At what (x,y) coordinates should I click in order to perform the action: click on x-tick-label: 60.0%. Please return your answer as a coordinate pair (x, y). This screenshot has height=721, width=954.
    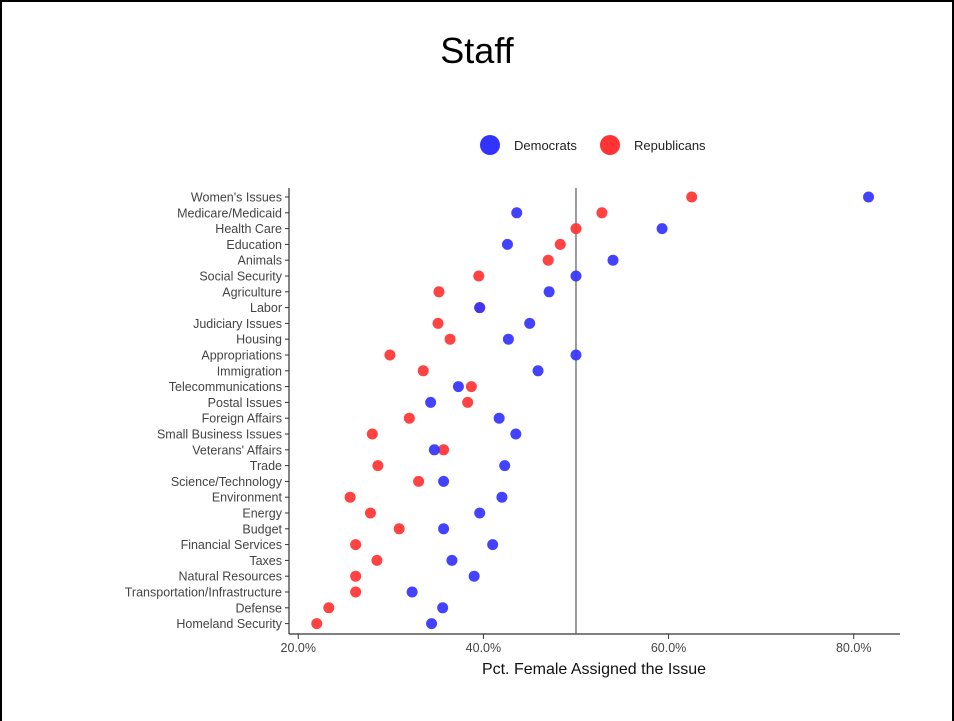
    Looking at the image, I should click on (668, 648).